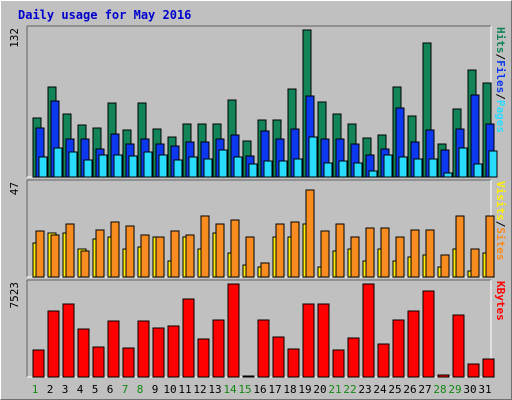 This screenshot has height=400, width=512. I want to click on x-tick-label: 30, so click(469, 389).